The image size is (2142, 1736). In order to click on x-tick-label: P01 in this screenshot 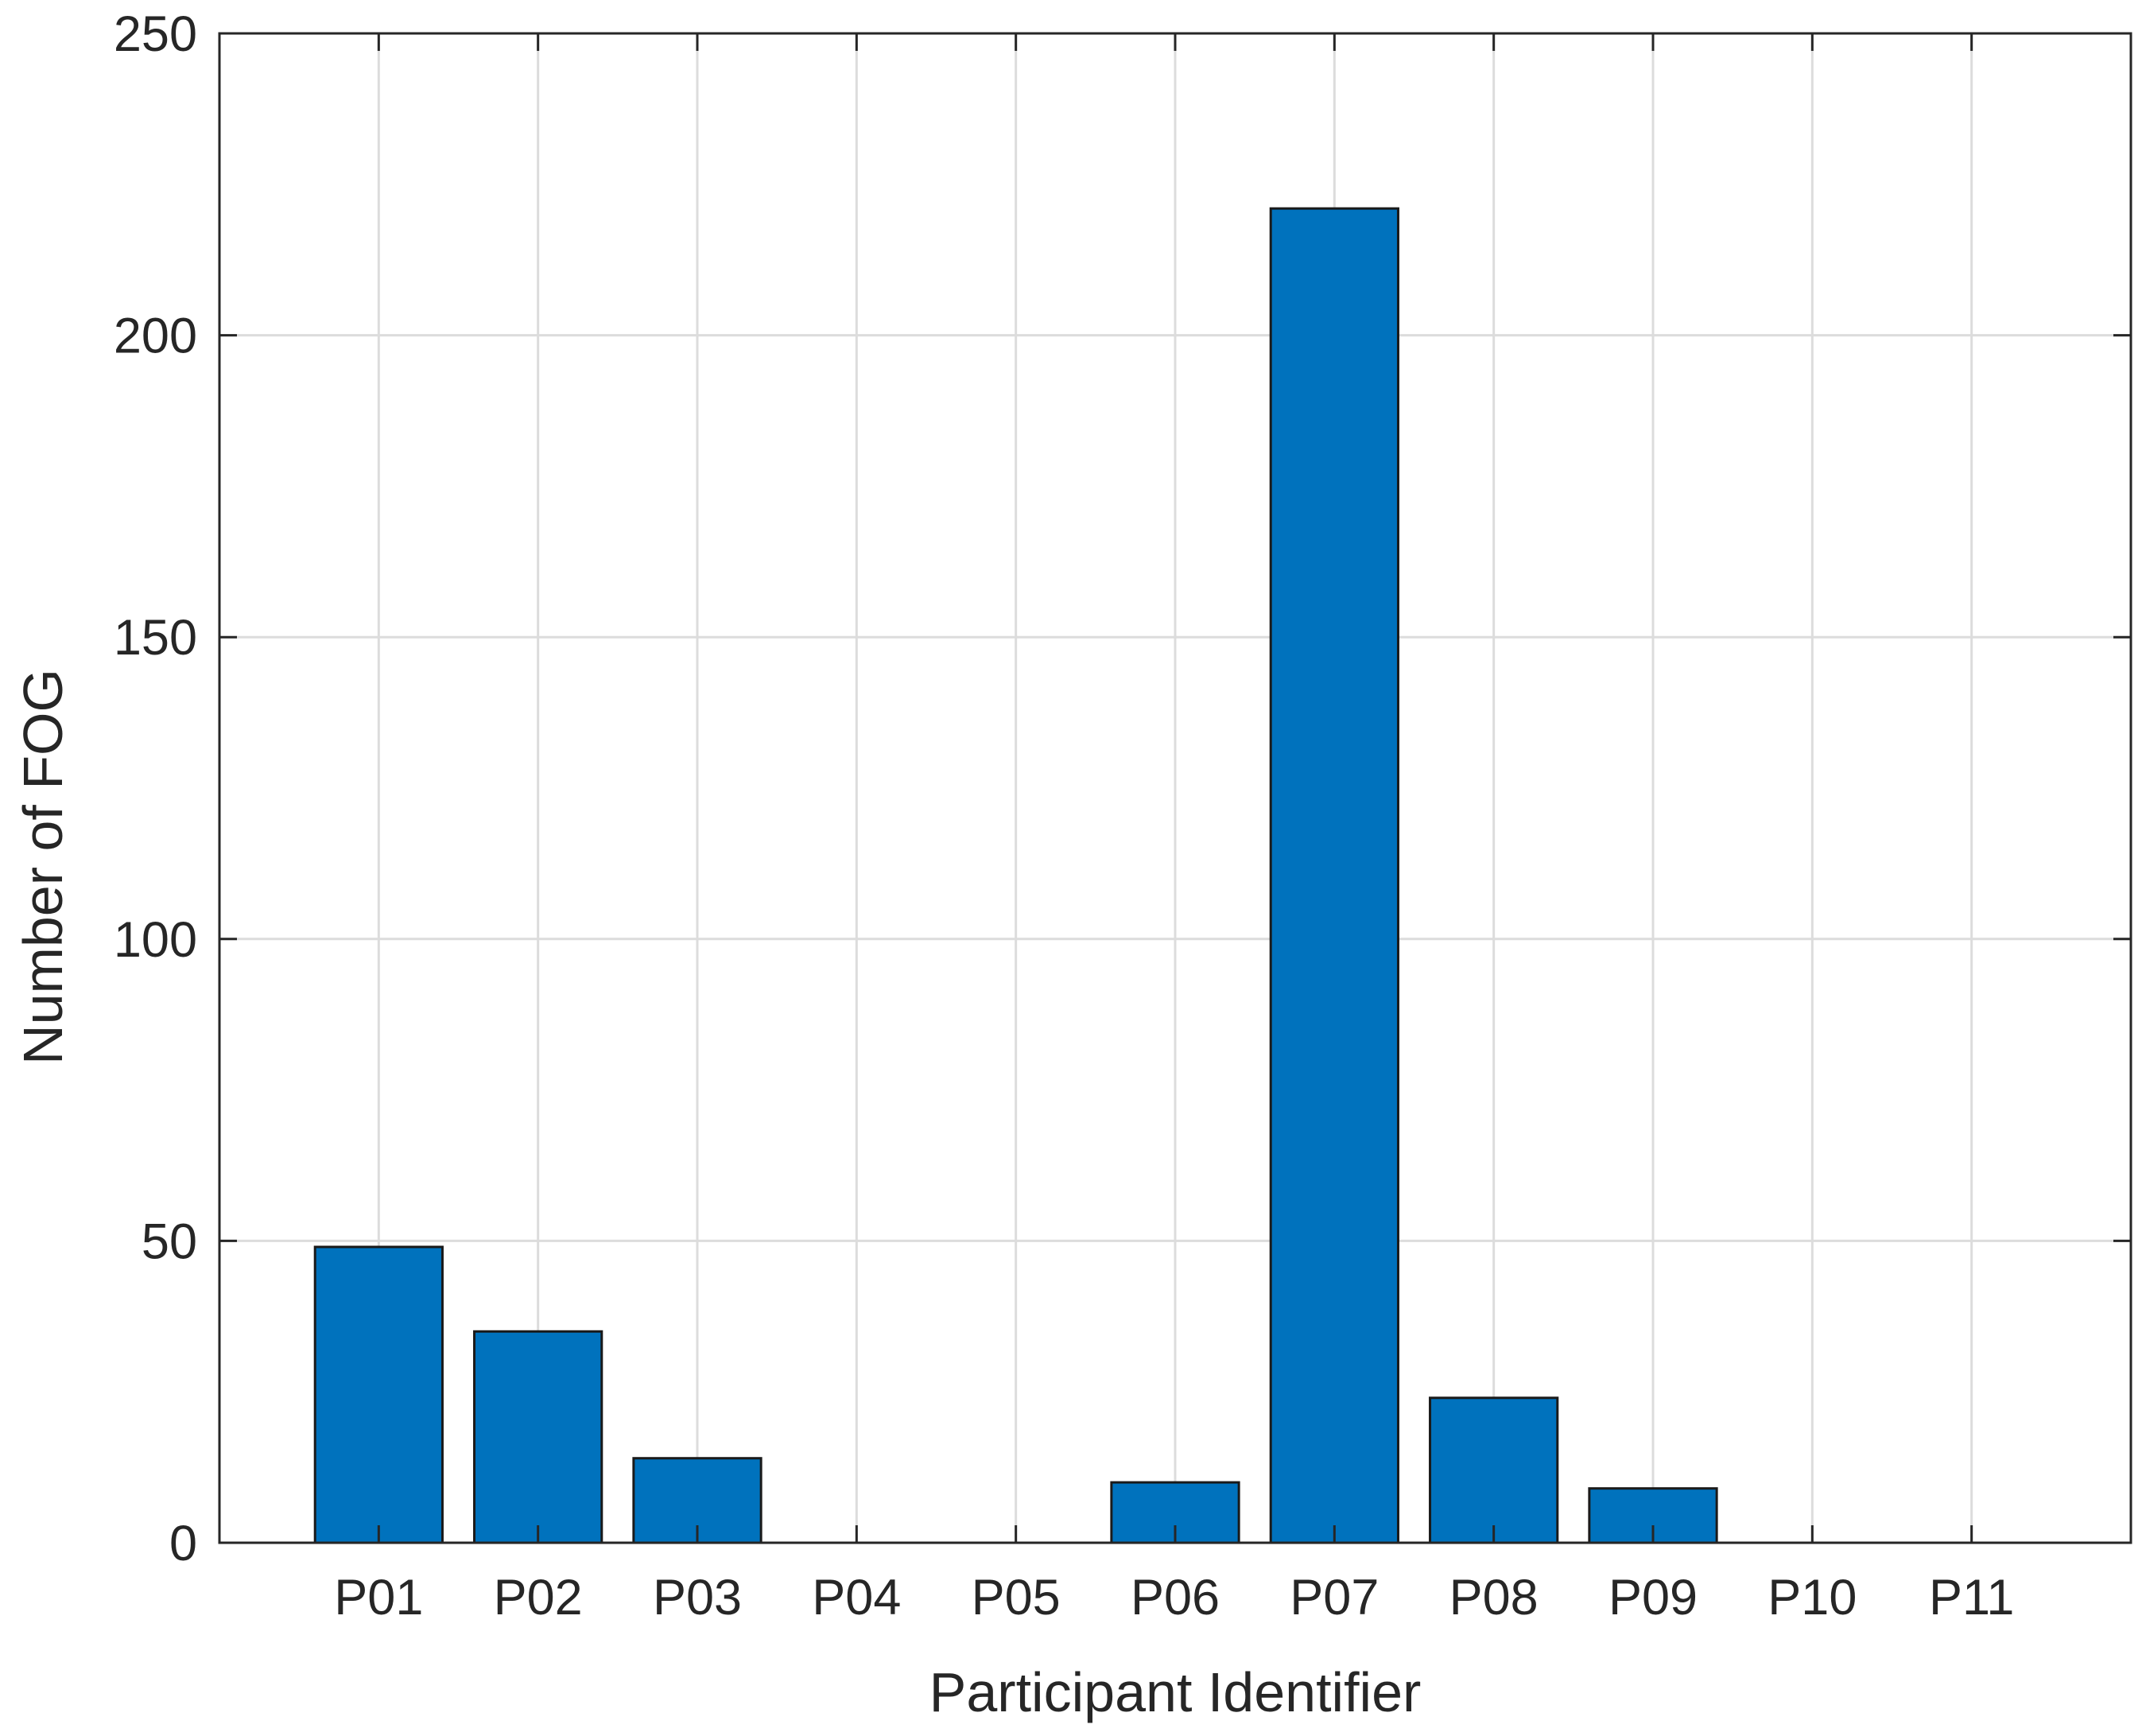, I will do `click(378, 1597)`.